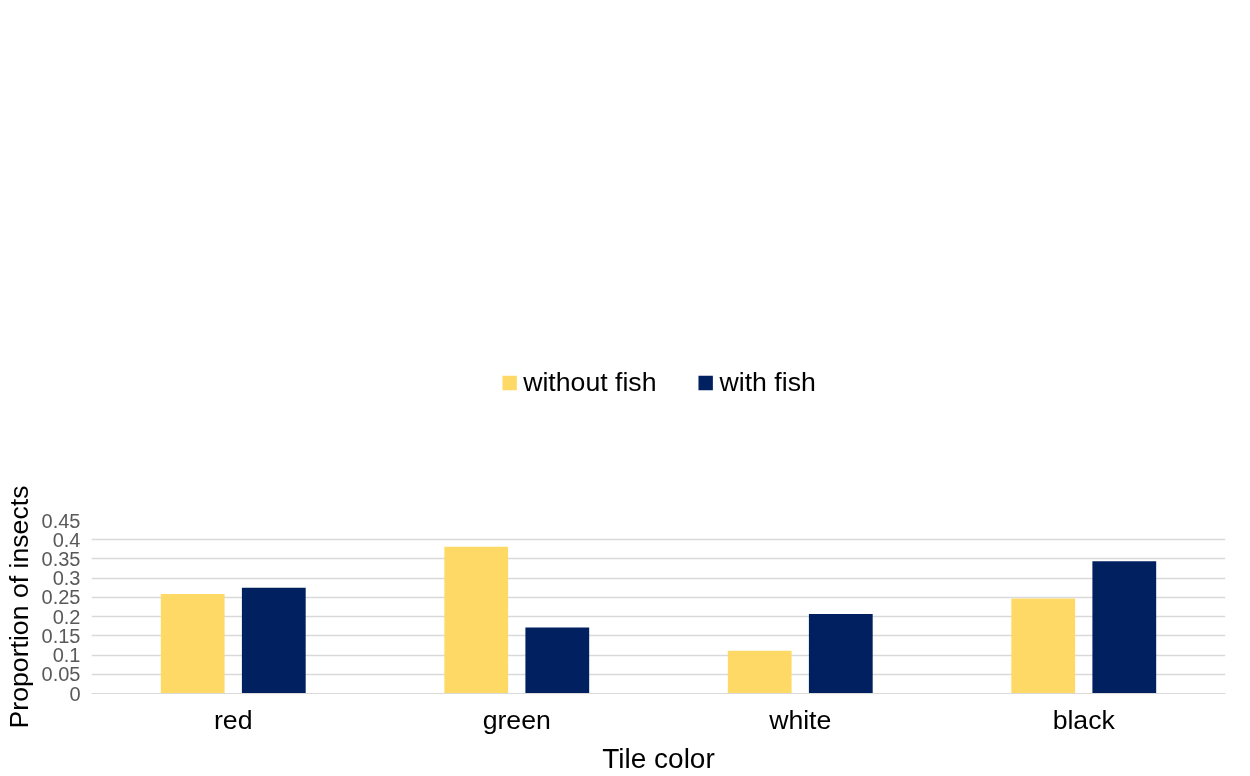 The width and height of the screenshot is (1250, 776). I want to click on legend-label: with fish, so click(767, 382).